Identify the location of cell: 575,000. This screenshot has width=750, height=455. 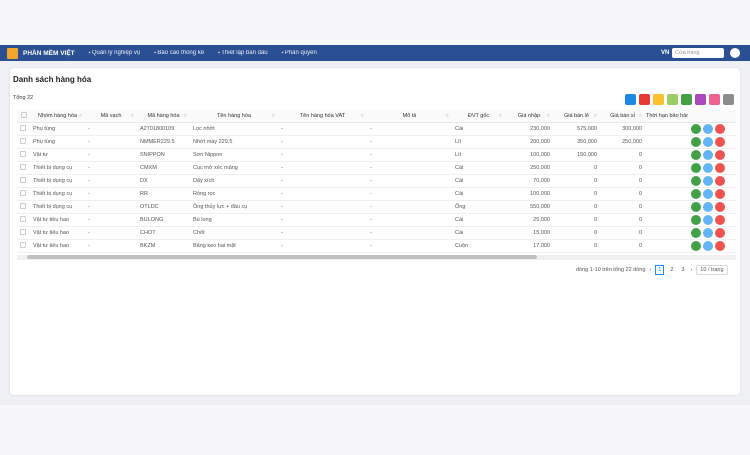
(576, 129).